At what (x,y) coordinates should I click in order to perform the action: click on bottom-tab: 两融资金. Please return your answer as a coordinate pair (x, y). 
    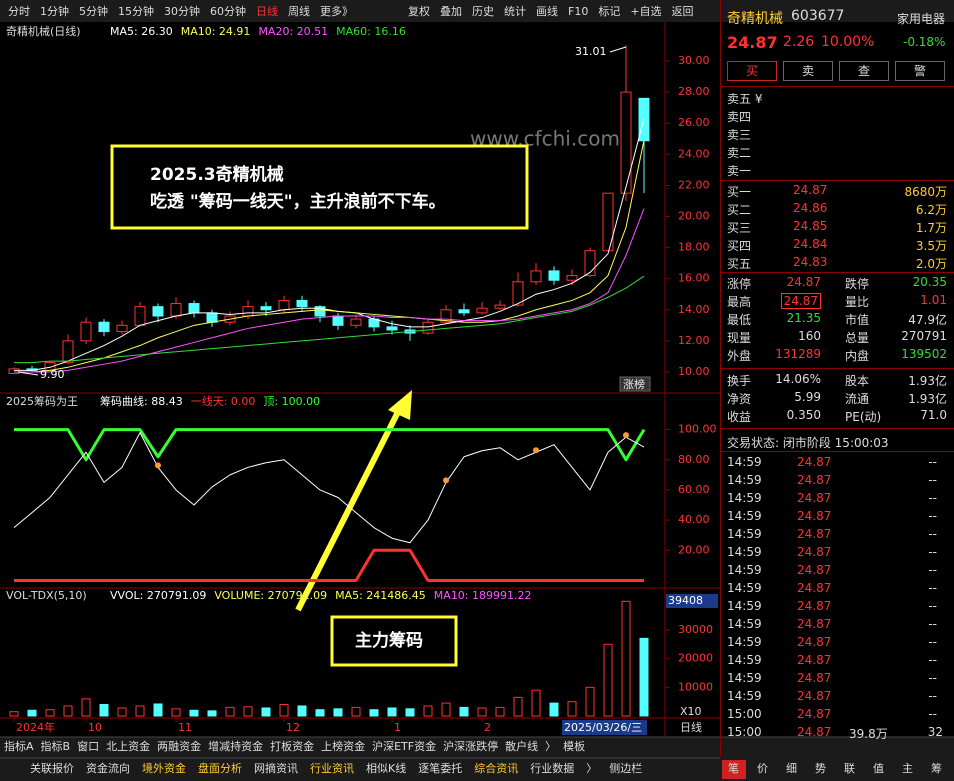
    Looking at the image, I should click on (179, 746).